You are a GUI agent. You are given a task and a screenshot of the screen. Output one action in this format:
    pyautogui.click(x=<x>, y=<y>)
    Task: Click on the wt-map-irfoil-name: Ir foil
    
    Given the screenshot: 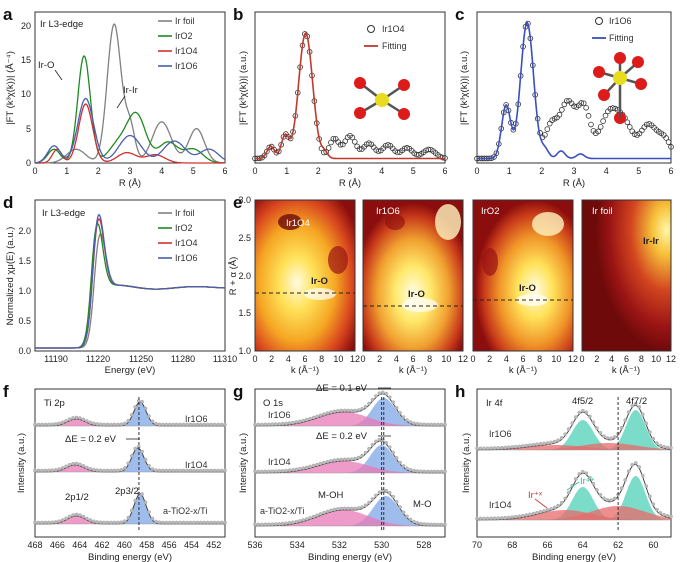 What is the action you would take?
    pyautogui.click(x=602, y=211)
    